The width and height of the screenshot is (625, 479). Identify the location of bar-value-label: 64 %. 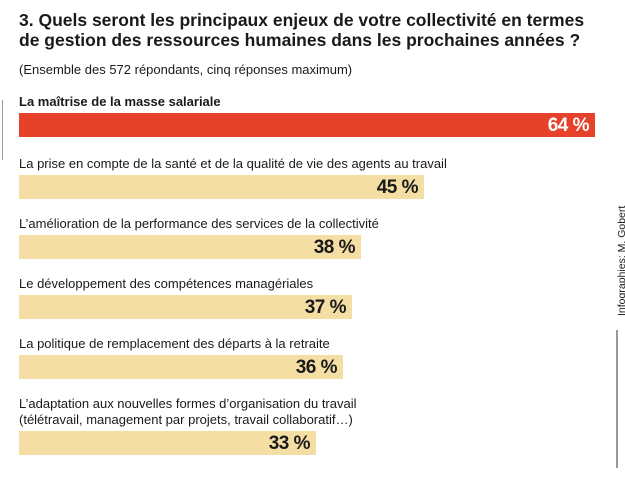
(568, 125).